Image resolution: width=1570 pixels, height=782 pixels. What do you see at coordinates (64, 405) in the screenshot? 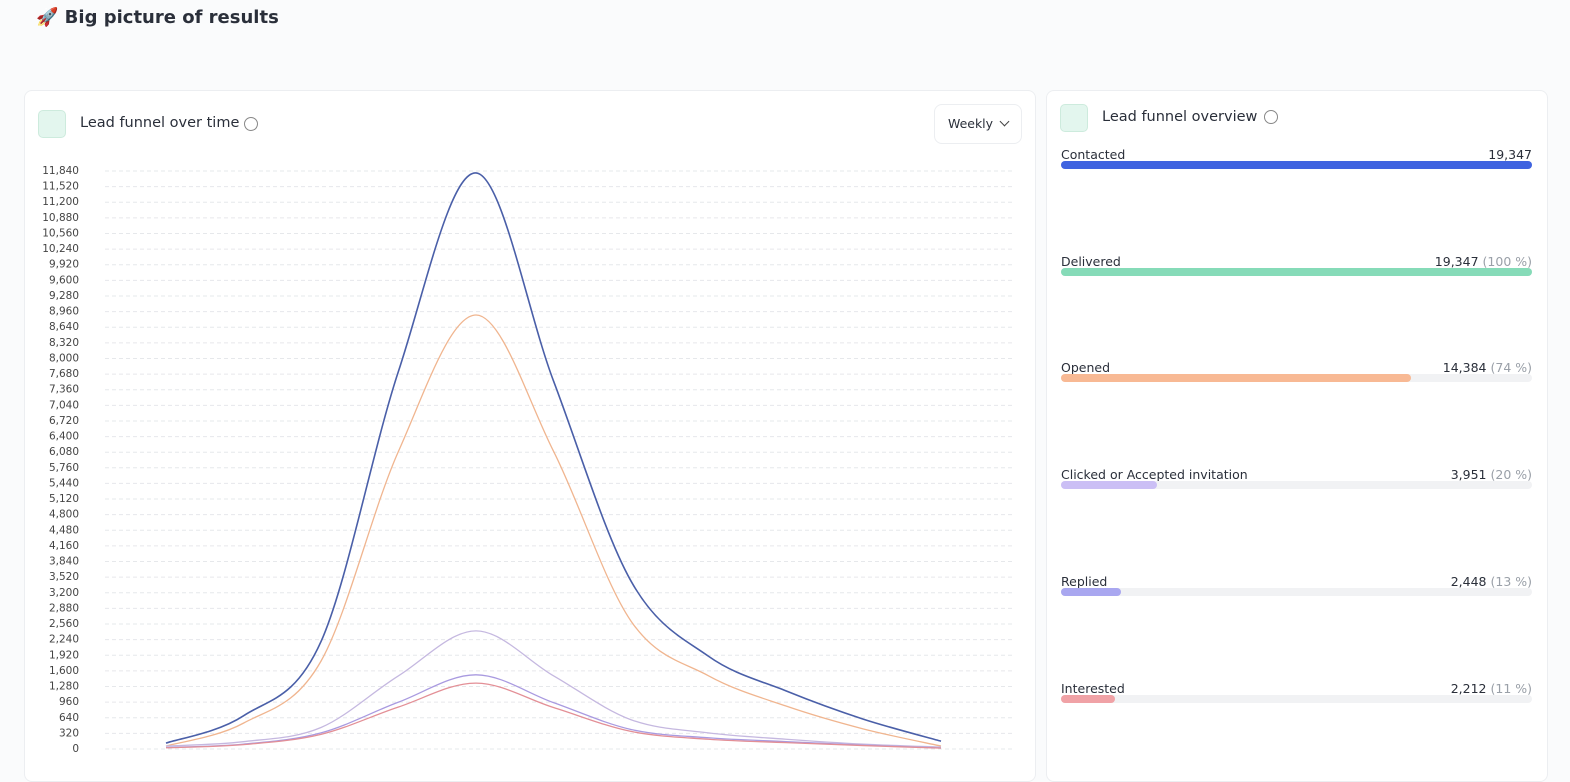
I see `y-tick-label: 7,040` at bounding box center [64, 405].